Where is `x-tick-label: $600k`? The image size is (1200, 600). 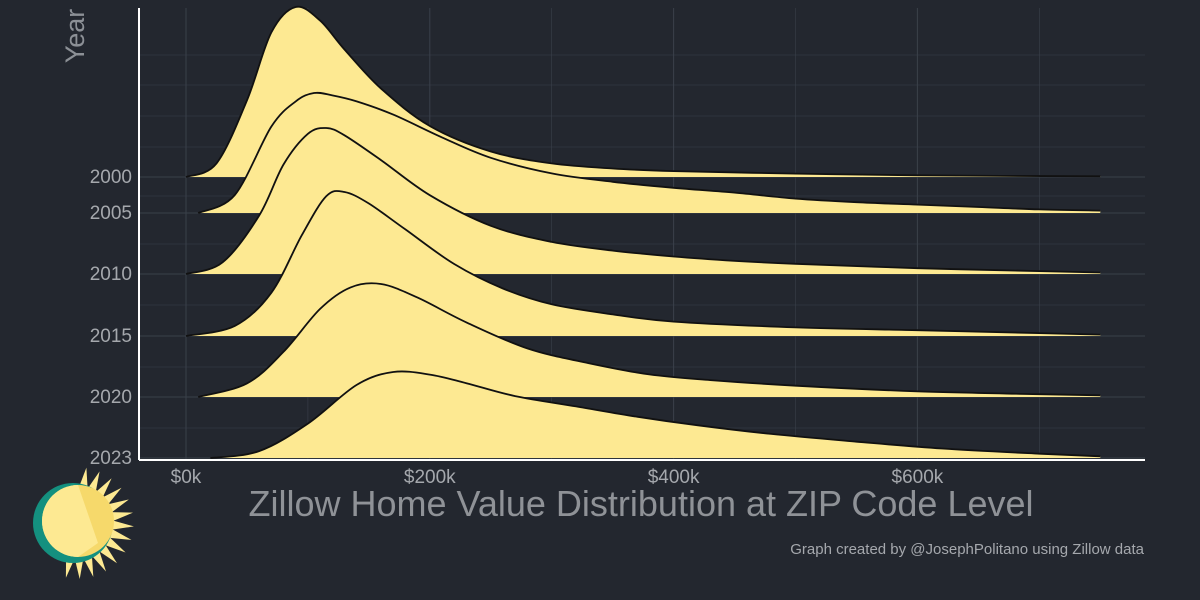
x-tick-label: $600k is located at coordinates (918, 477).